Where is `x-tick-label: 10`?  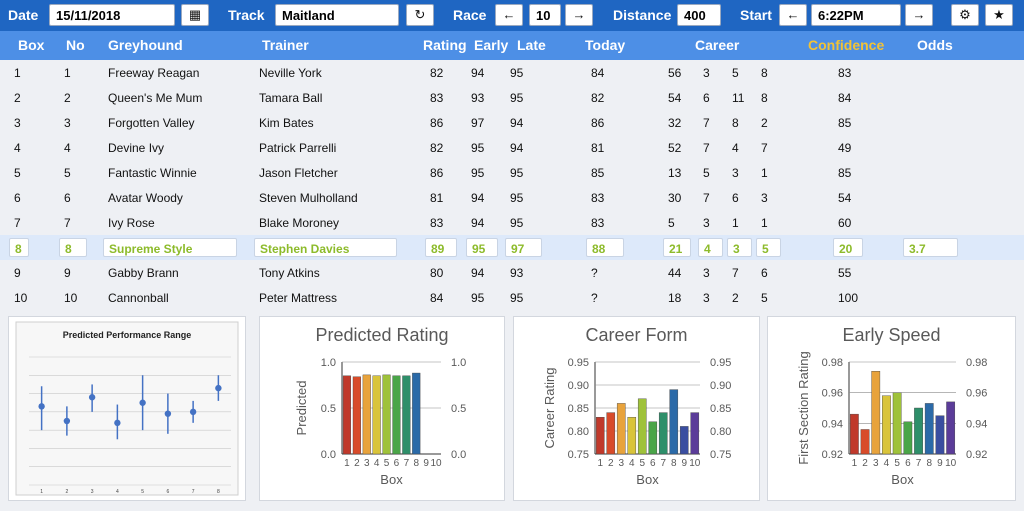 x-tick-label: 10 is located at coordinates (436, 463).